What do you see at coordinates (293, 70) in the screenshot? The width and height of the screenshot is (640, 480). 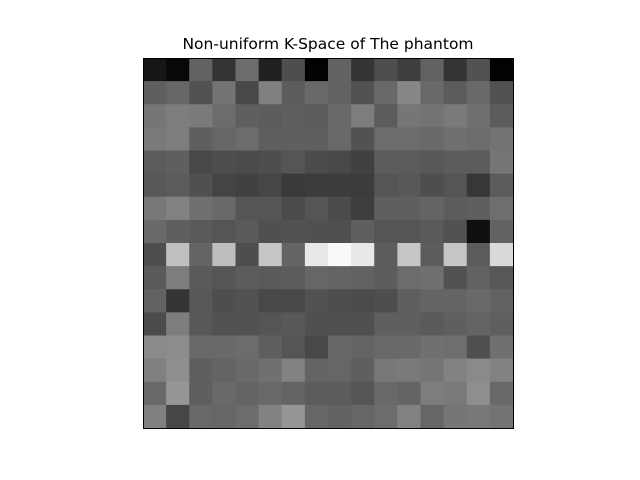 I see `heatmap-cell-r0-c6` at bounding box center [293, 70].